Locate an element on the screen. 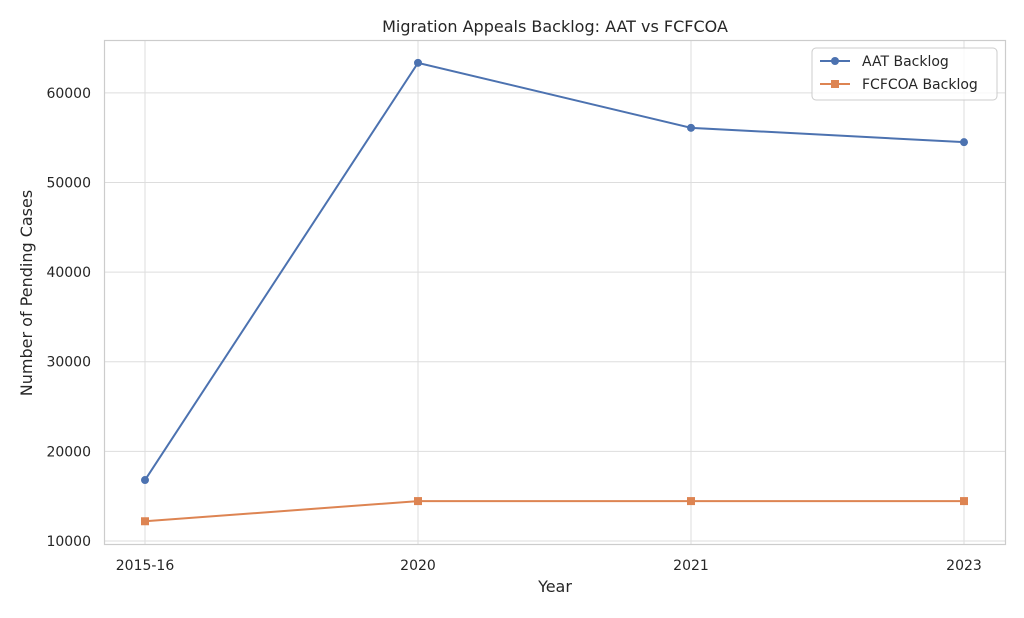 The width and height of the screenshot is (1024, 618). legend-label: FCFCOA Backlog is located at coordinates (920, 85).